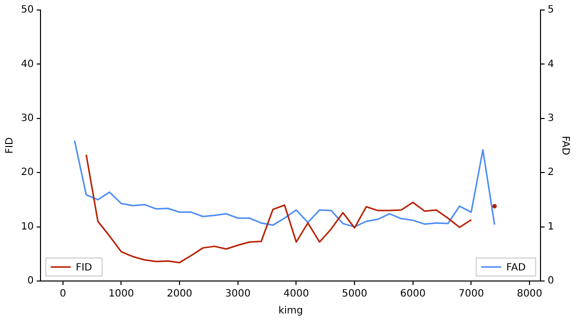  I want to click on x-axis-title: kimg, so click(291, 311).